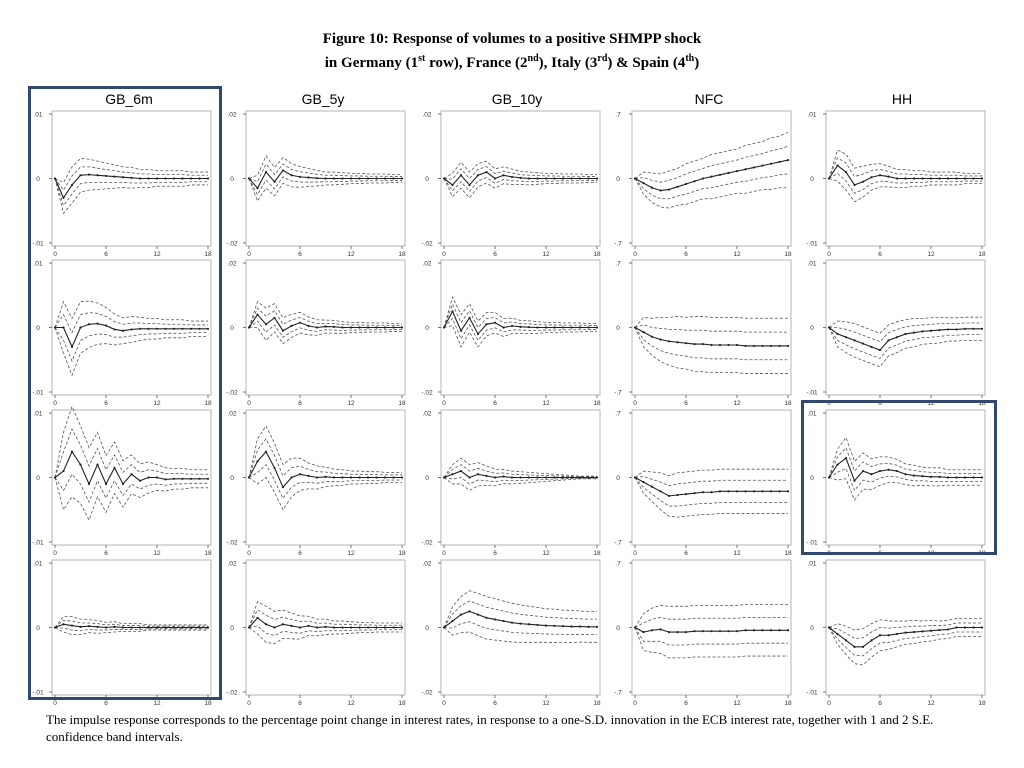 Image resolution: width=1024 pixels, height=768 pixels. I want to click on panel-spain-nfc: .7 0 -.7 0 6 12 18, so click(703, 633).